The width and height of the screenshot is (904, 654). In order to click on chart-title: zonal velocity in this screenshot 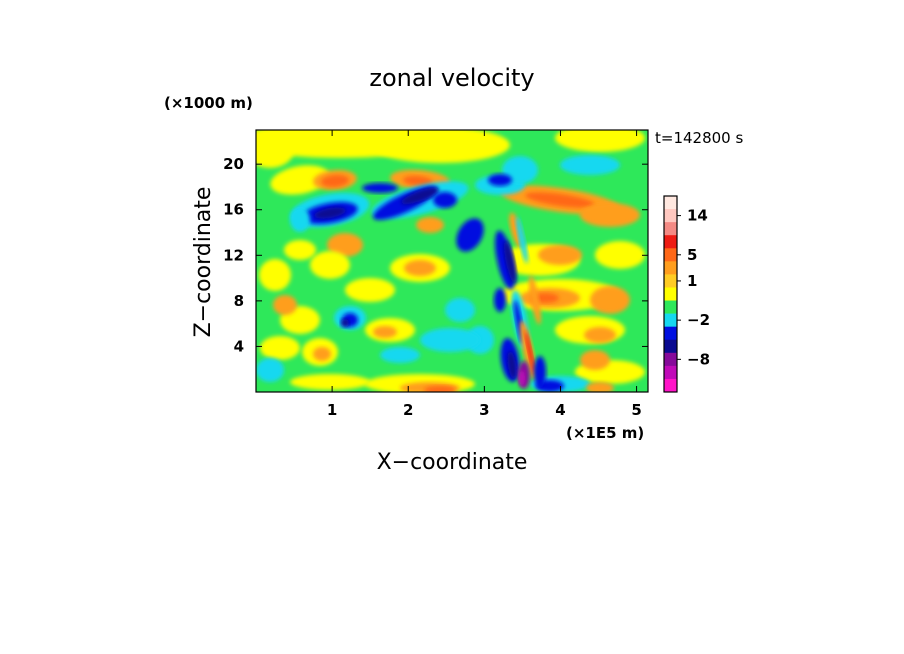, I will do `click(451, 78)`.